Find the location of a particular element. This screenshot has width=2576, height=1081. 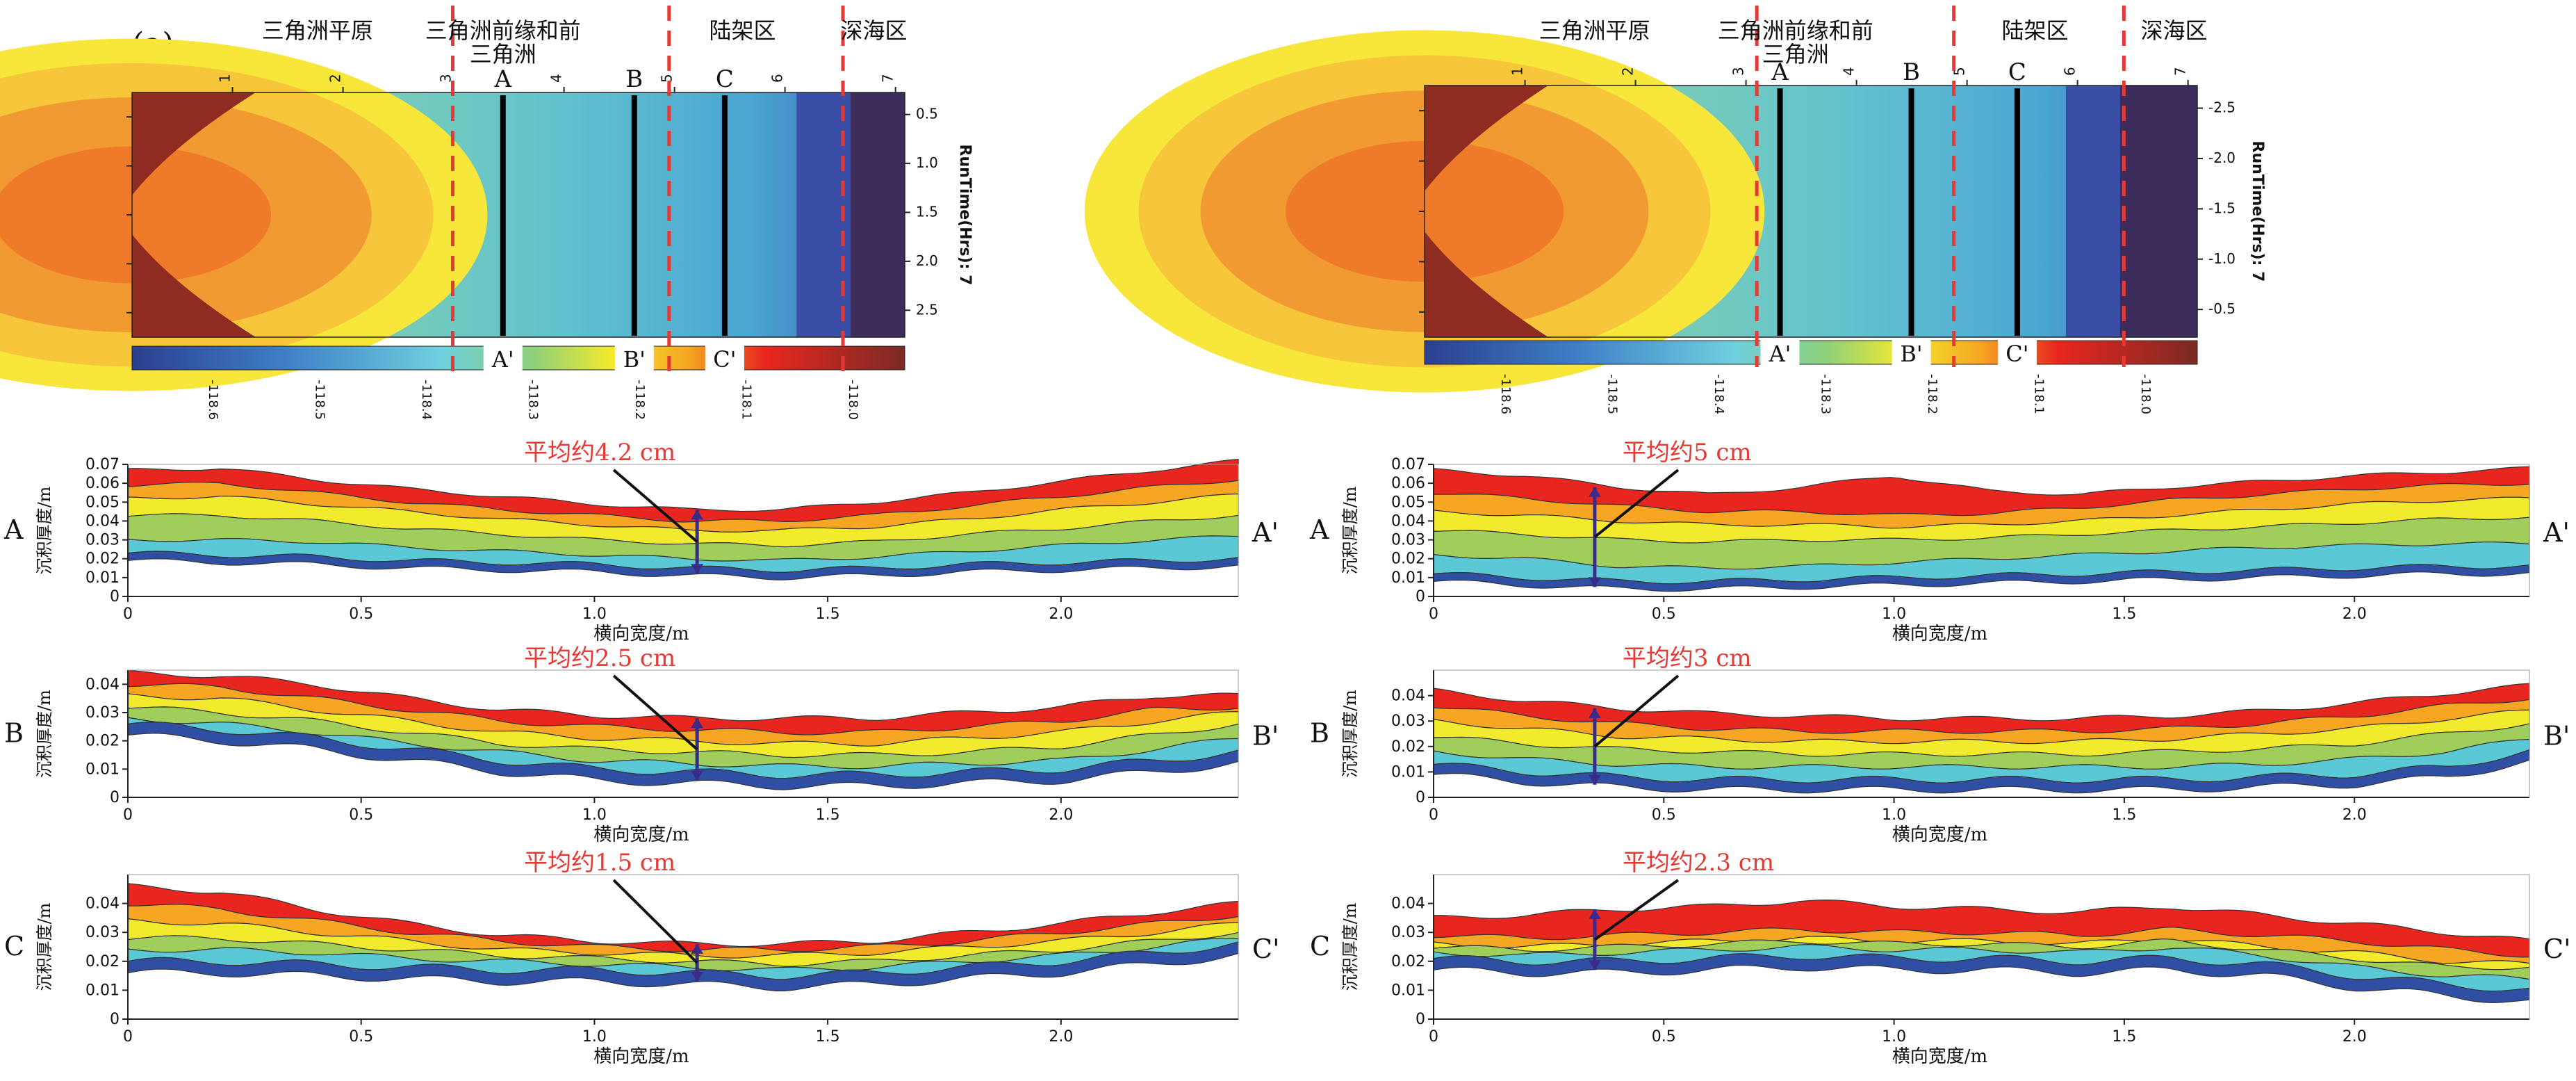

section-start: A is located at coordinates (13, 529).